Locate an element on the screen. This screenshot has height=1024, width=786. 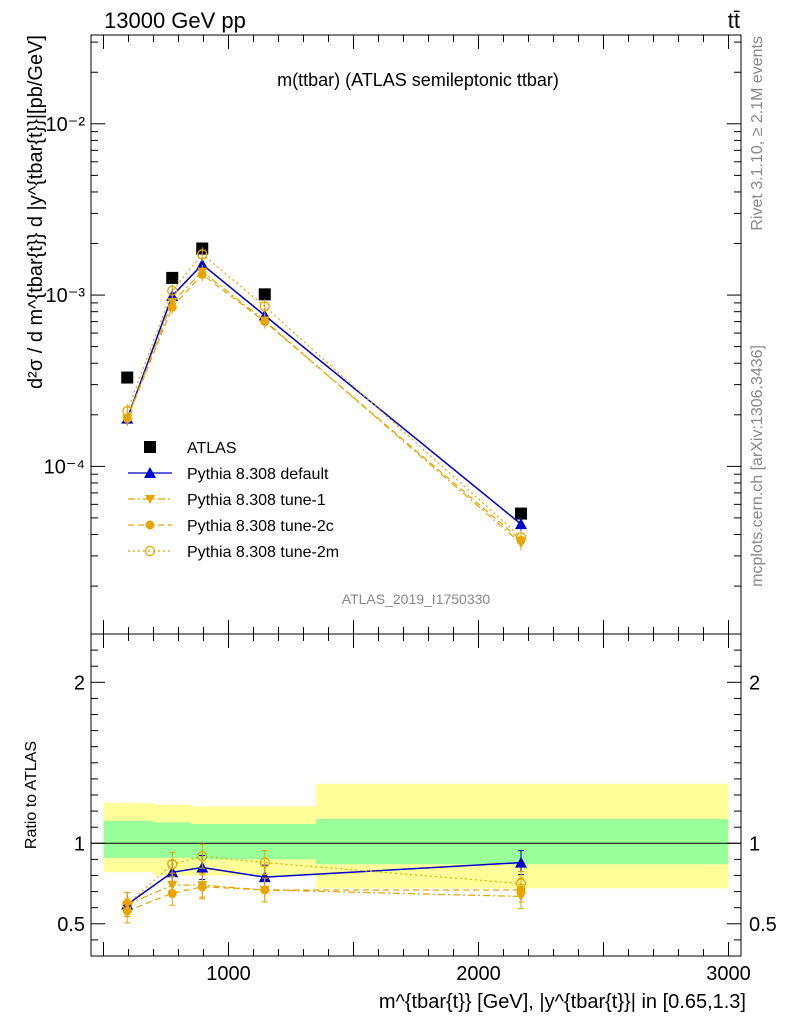
ratio-bands is located at coordinates (416, 836).